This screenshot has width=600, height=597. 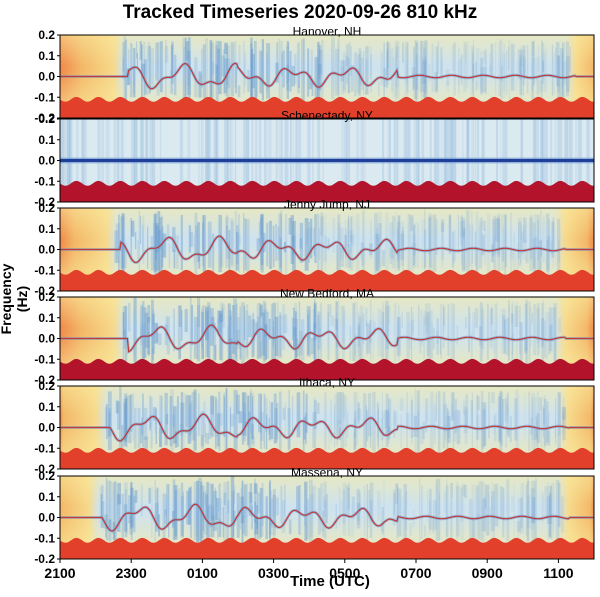 What do you see at coordinates (327, 116) in the screenshot?
I see `panel-title: Schenectady, NY` at bounding box center [327, 116].